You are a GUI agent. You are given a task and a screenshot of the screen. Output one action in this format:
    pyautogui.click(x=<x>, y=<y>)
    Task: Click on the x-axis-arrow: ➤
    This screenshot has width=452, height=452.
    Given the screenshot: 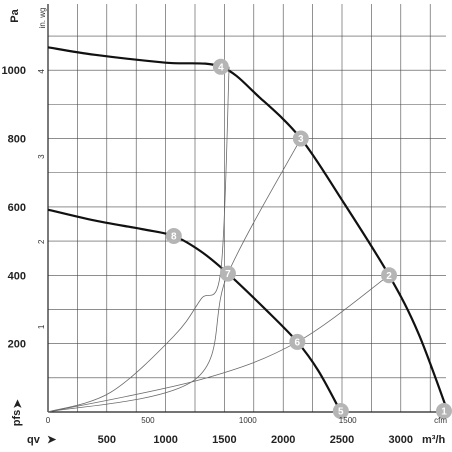 What is the action you would take?
    pyautogui.click(x=52, y=440)
    